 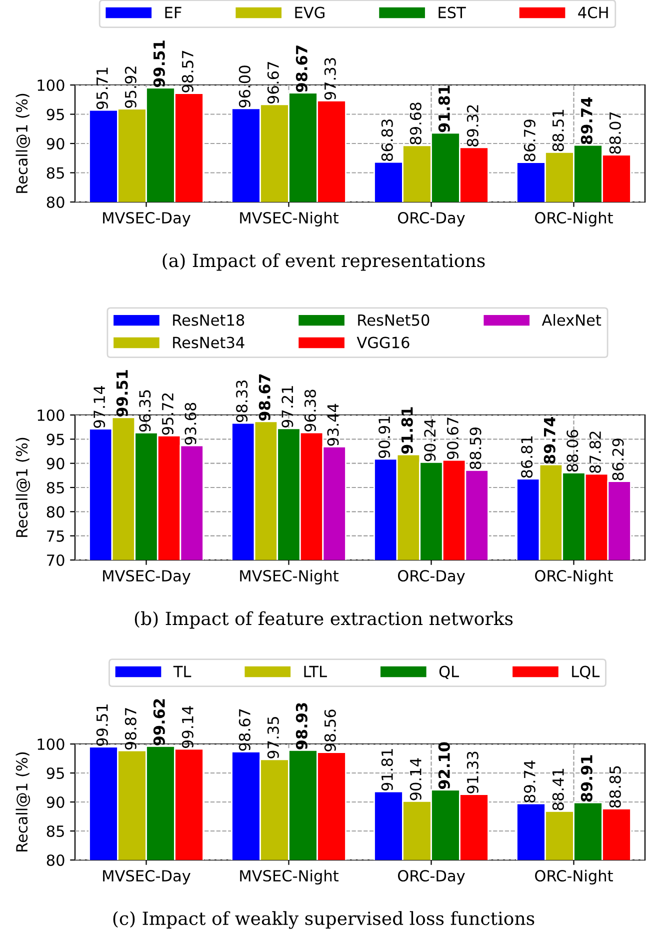 What do you see at coordinates (55, 536) in the screenshot?
I see `y-tick-label: 75` at bounding box center [55, 536].